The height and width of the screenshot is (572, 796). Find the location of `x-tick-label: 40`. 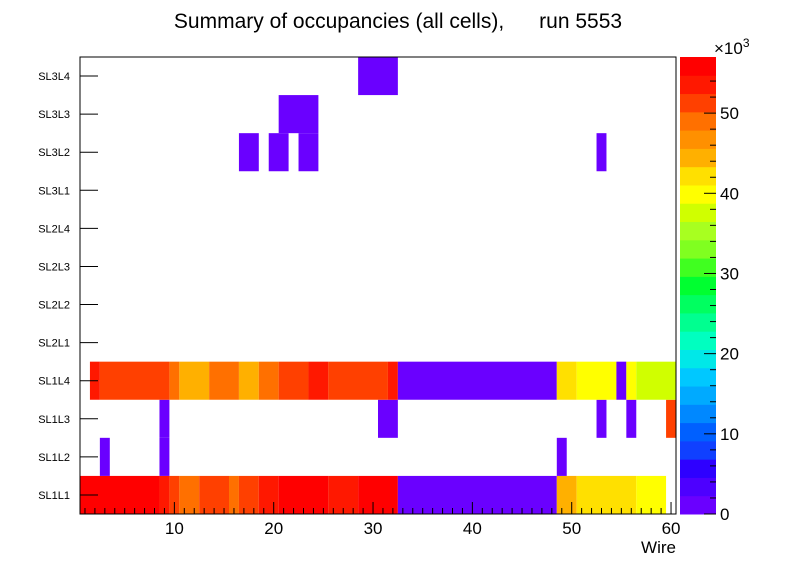

x-tick-label: 40 is located at coordinates (472, 528).